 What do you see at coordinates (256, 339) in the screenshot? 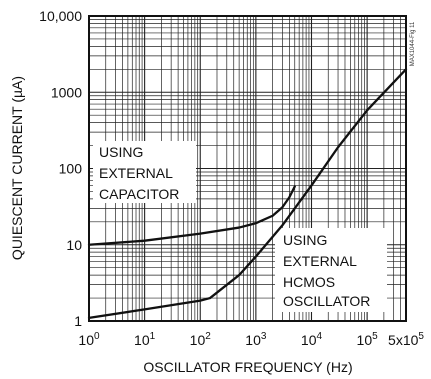
I see `x-tick-label: 10³` at bounding box center [256, 339].